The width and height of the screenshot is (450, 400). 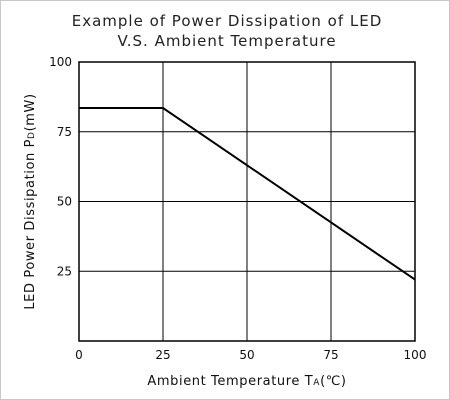 What do you see at coordinates (64, 271) in the screenshot?
I see `y-tick-label: 25` at bounding box center [64, 271].